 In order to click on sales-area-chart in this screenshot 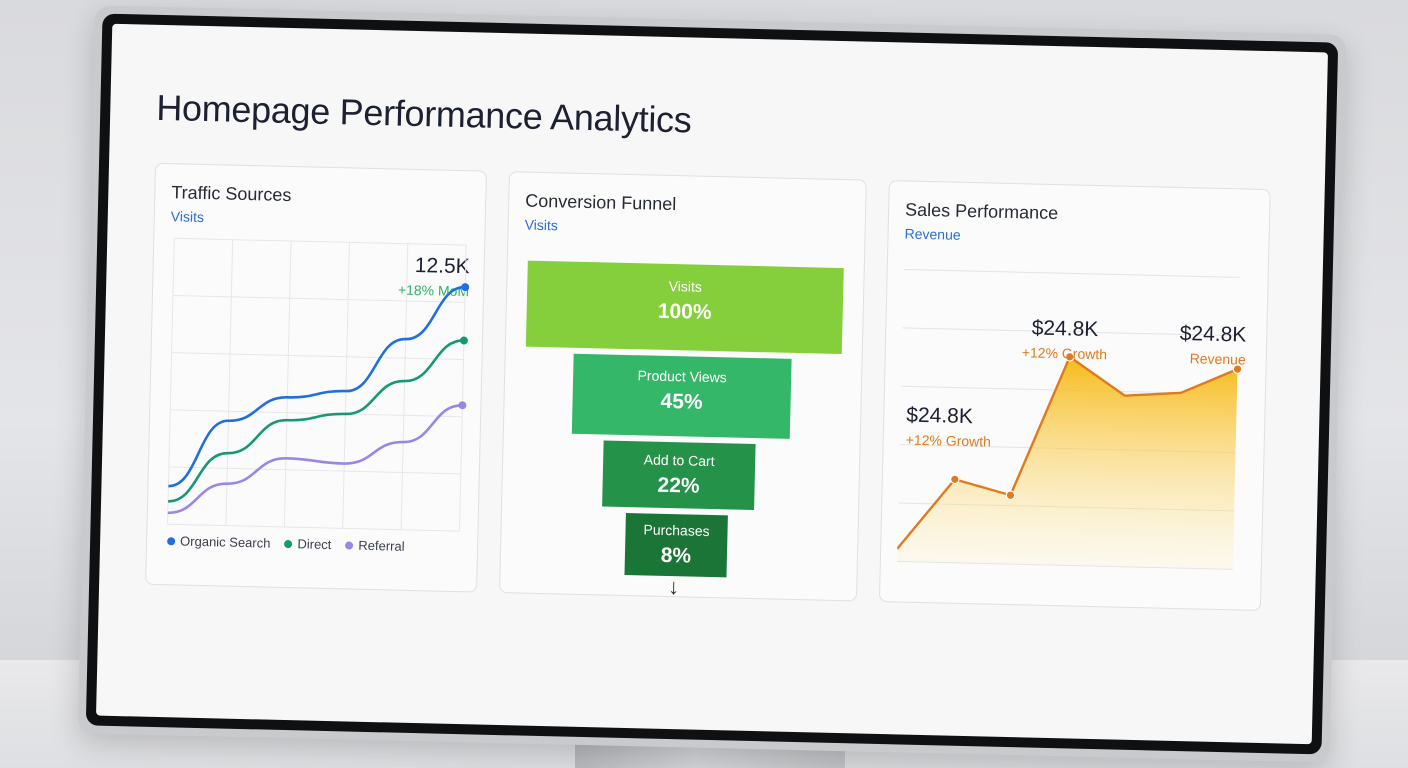, I will do `click(1069, 419)`.